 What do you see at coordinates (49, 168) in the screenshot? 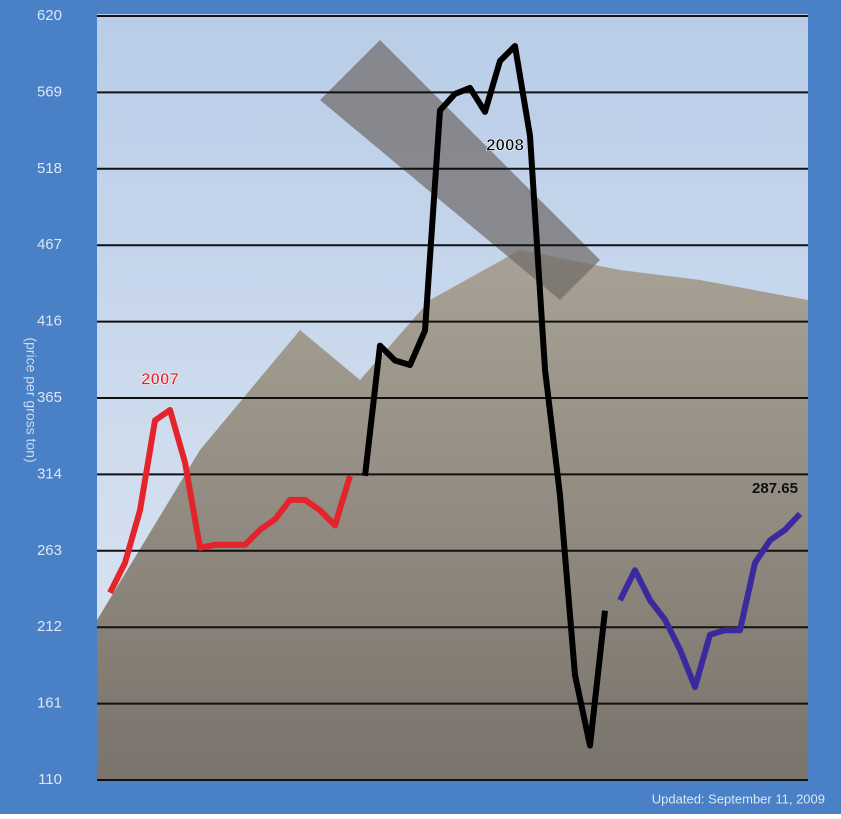
I see `y-tick-label: 518` at bounding box center [49, 168].